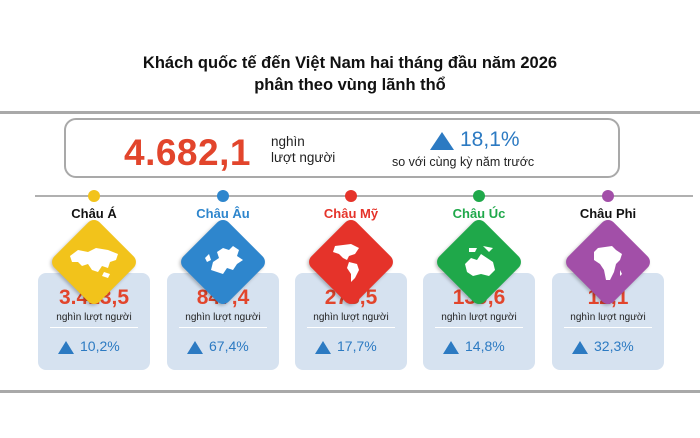 The image size is (700, 438). What do you see at coordinates (608, 285) in the screenshot?
I see `region-africa: Châu Phi 12,1 nghìn lượt người 32,3%` at bounding box center [608, 285].